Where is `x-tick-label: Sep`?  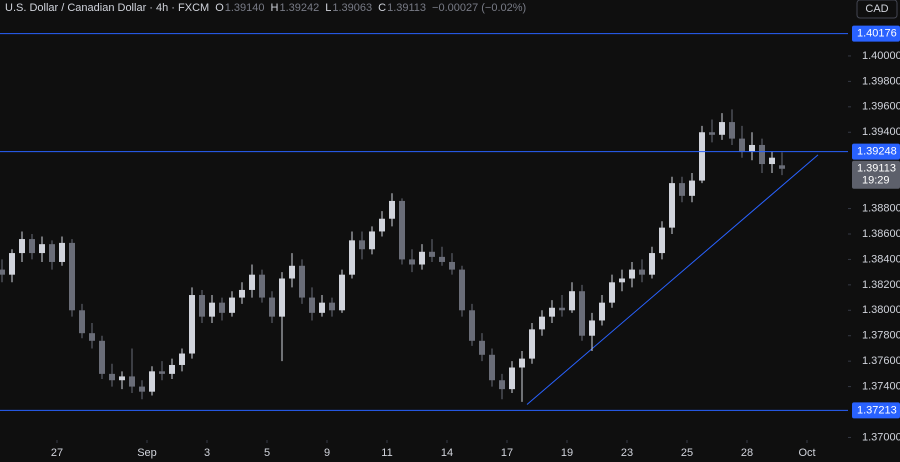 x-tick-label: Sep is located at coordinates (147, 453).